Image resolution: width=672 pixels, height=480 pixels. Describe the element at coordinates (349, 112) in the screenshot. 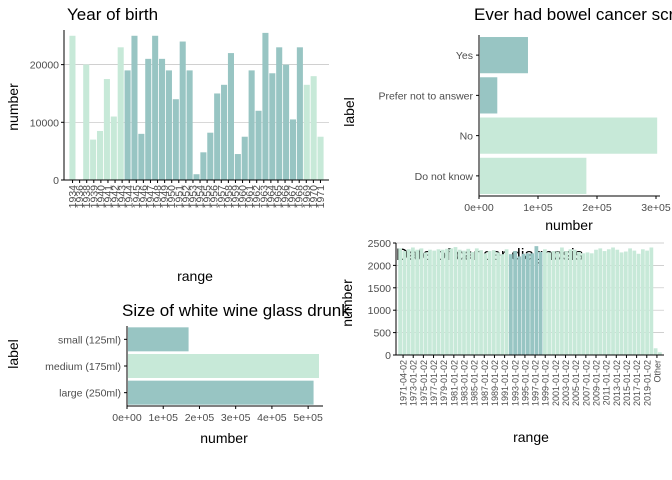

I see `y-axis-label-bowel: label` at that location.